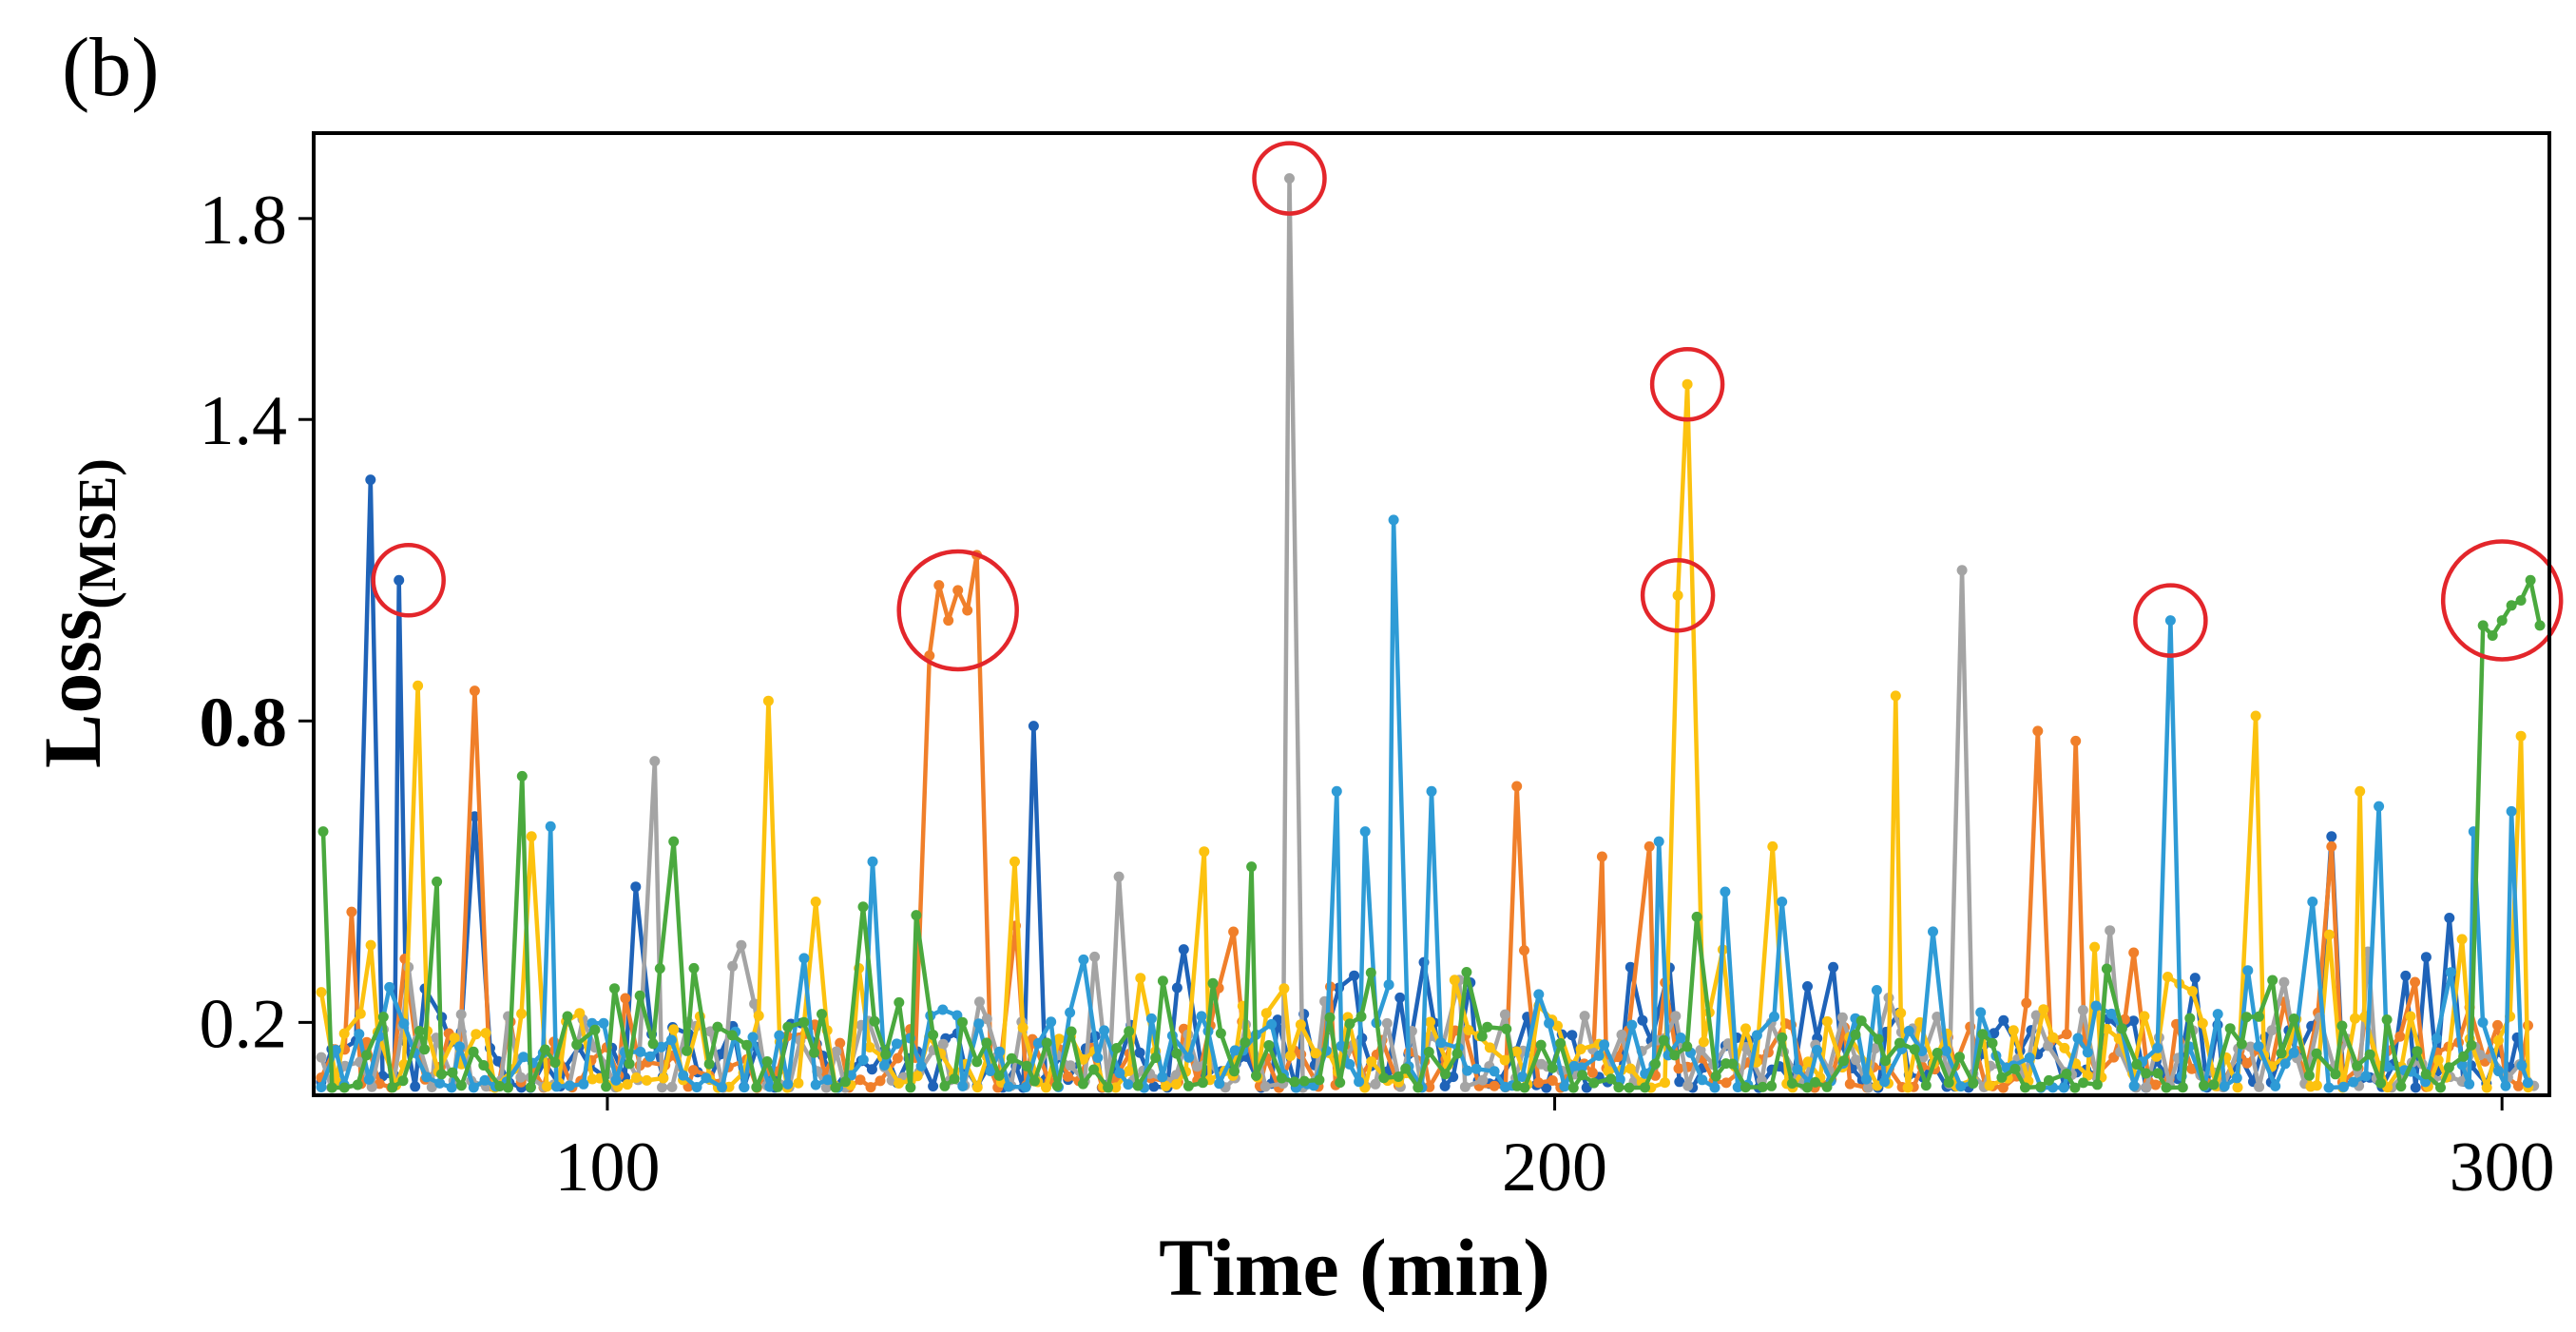  I want to click on y-tick-label: 1.8, so click(244, 221).